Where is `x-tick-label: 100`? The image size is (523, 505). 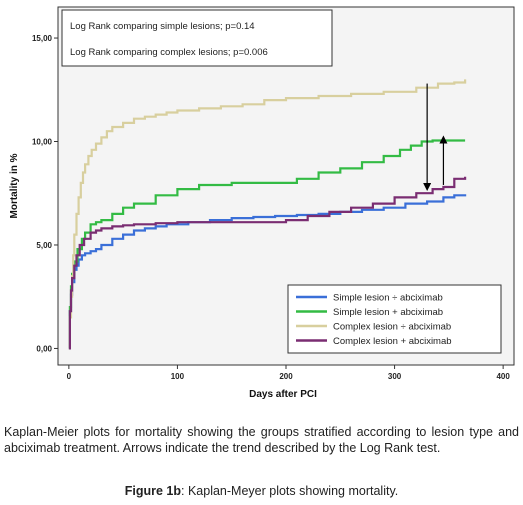 x-tick-label: 100 is located at coordinates (178, 376).